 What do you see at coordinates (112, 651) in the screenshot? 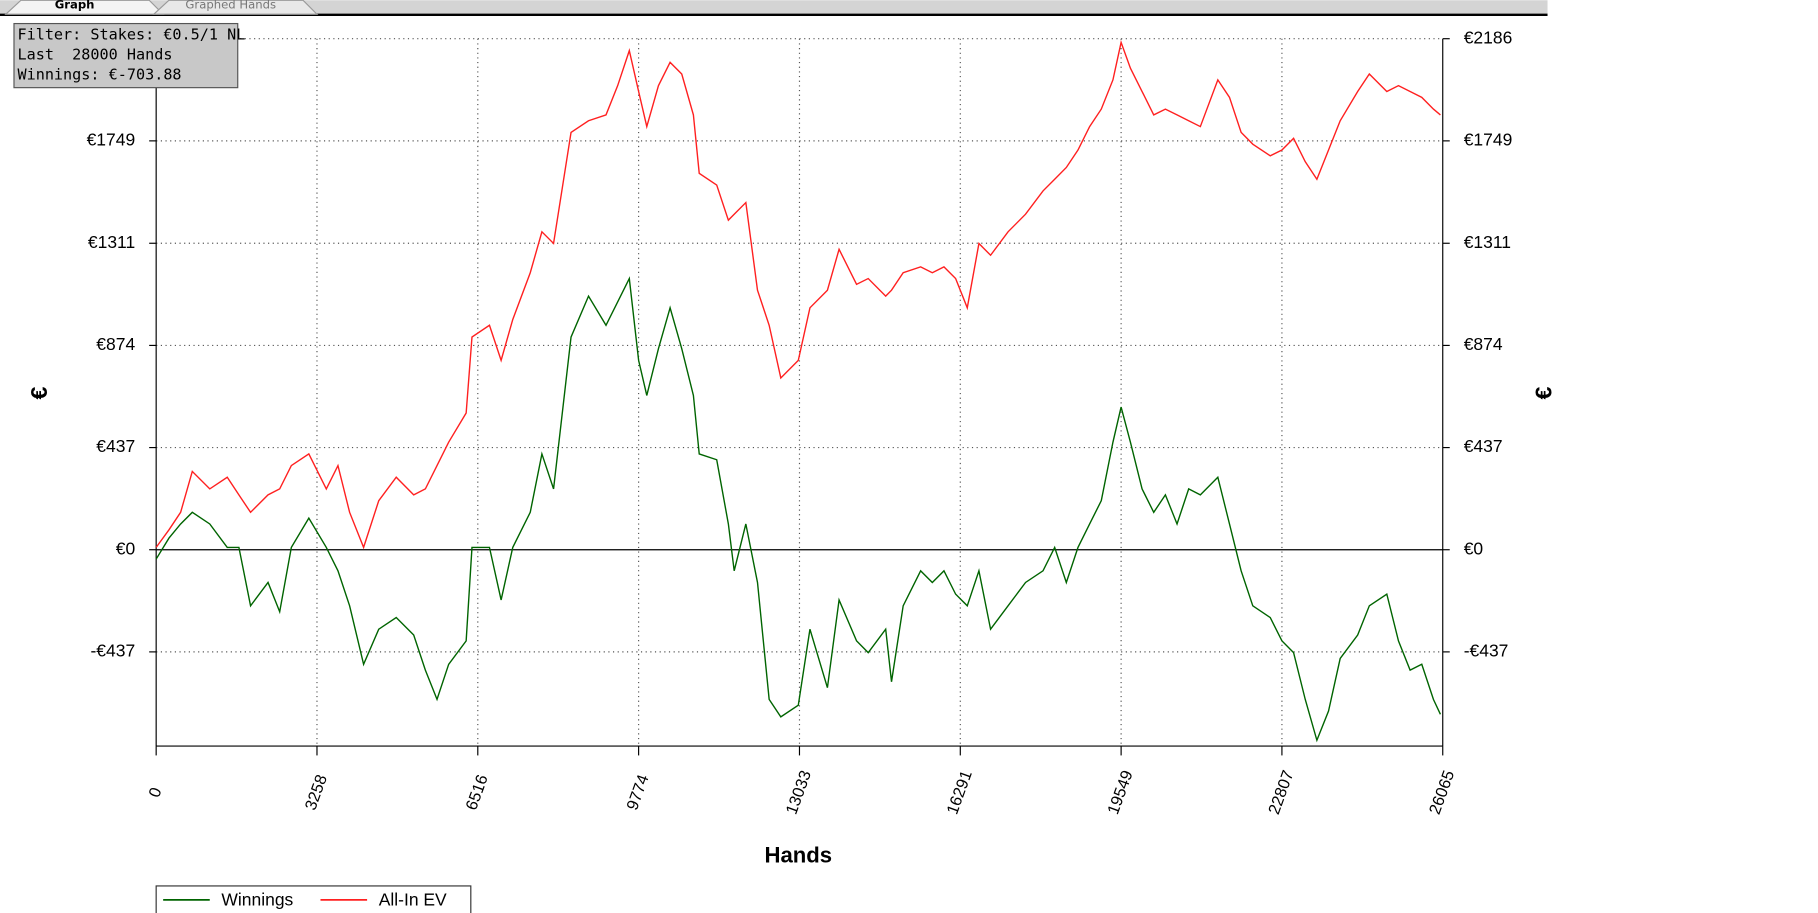
I see `y-tick-label: -€437` at bounding box center [112, 651].